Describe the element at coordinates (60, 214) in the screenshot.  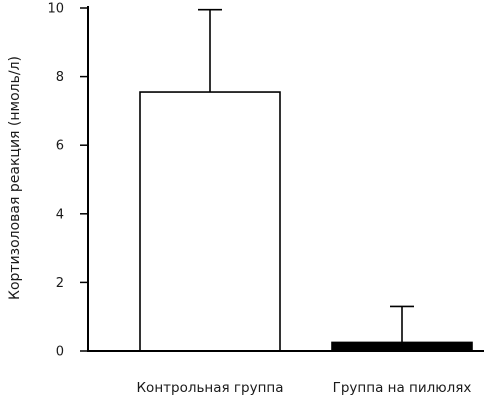
I see `y-tick-label: 4` at that location.